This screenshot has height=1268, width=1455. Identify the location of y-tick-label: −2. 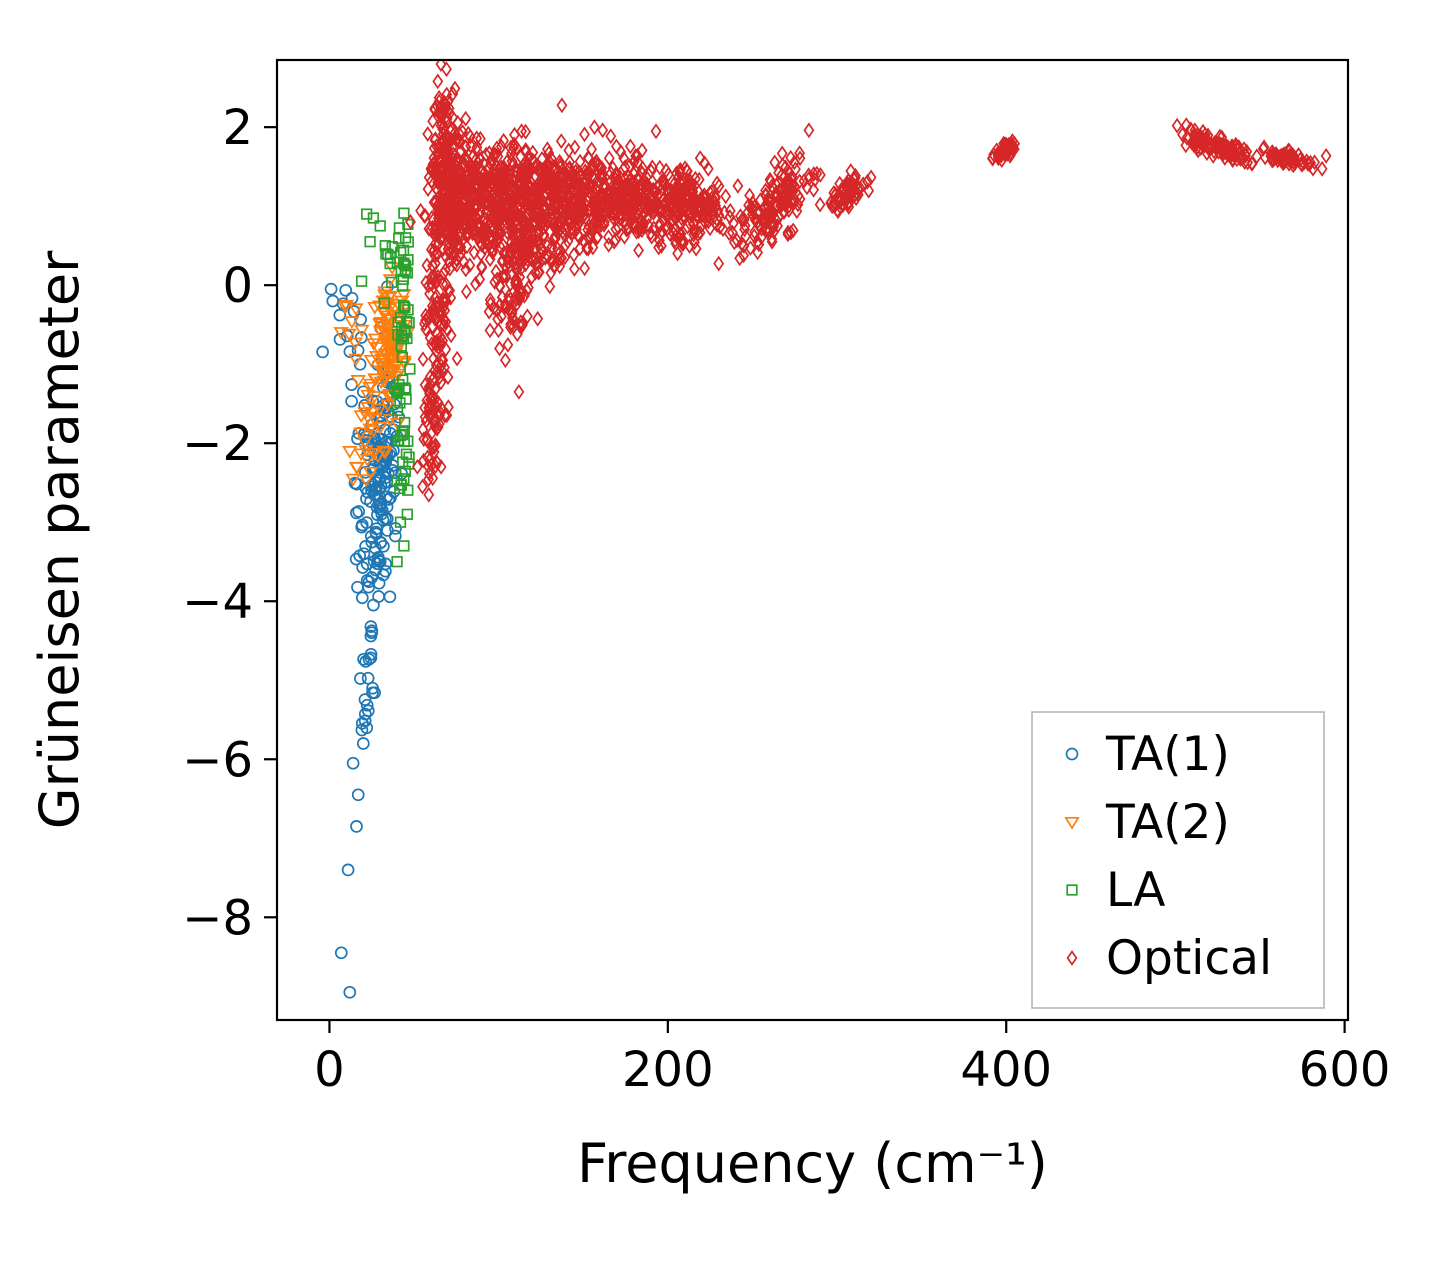
(217, 444).